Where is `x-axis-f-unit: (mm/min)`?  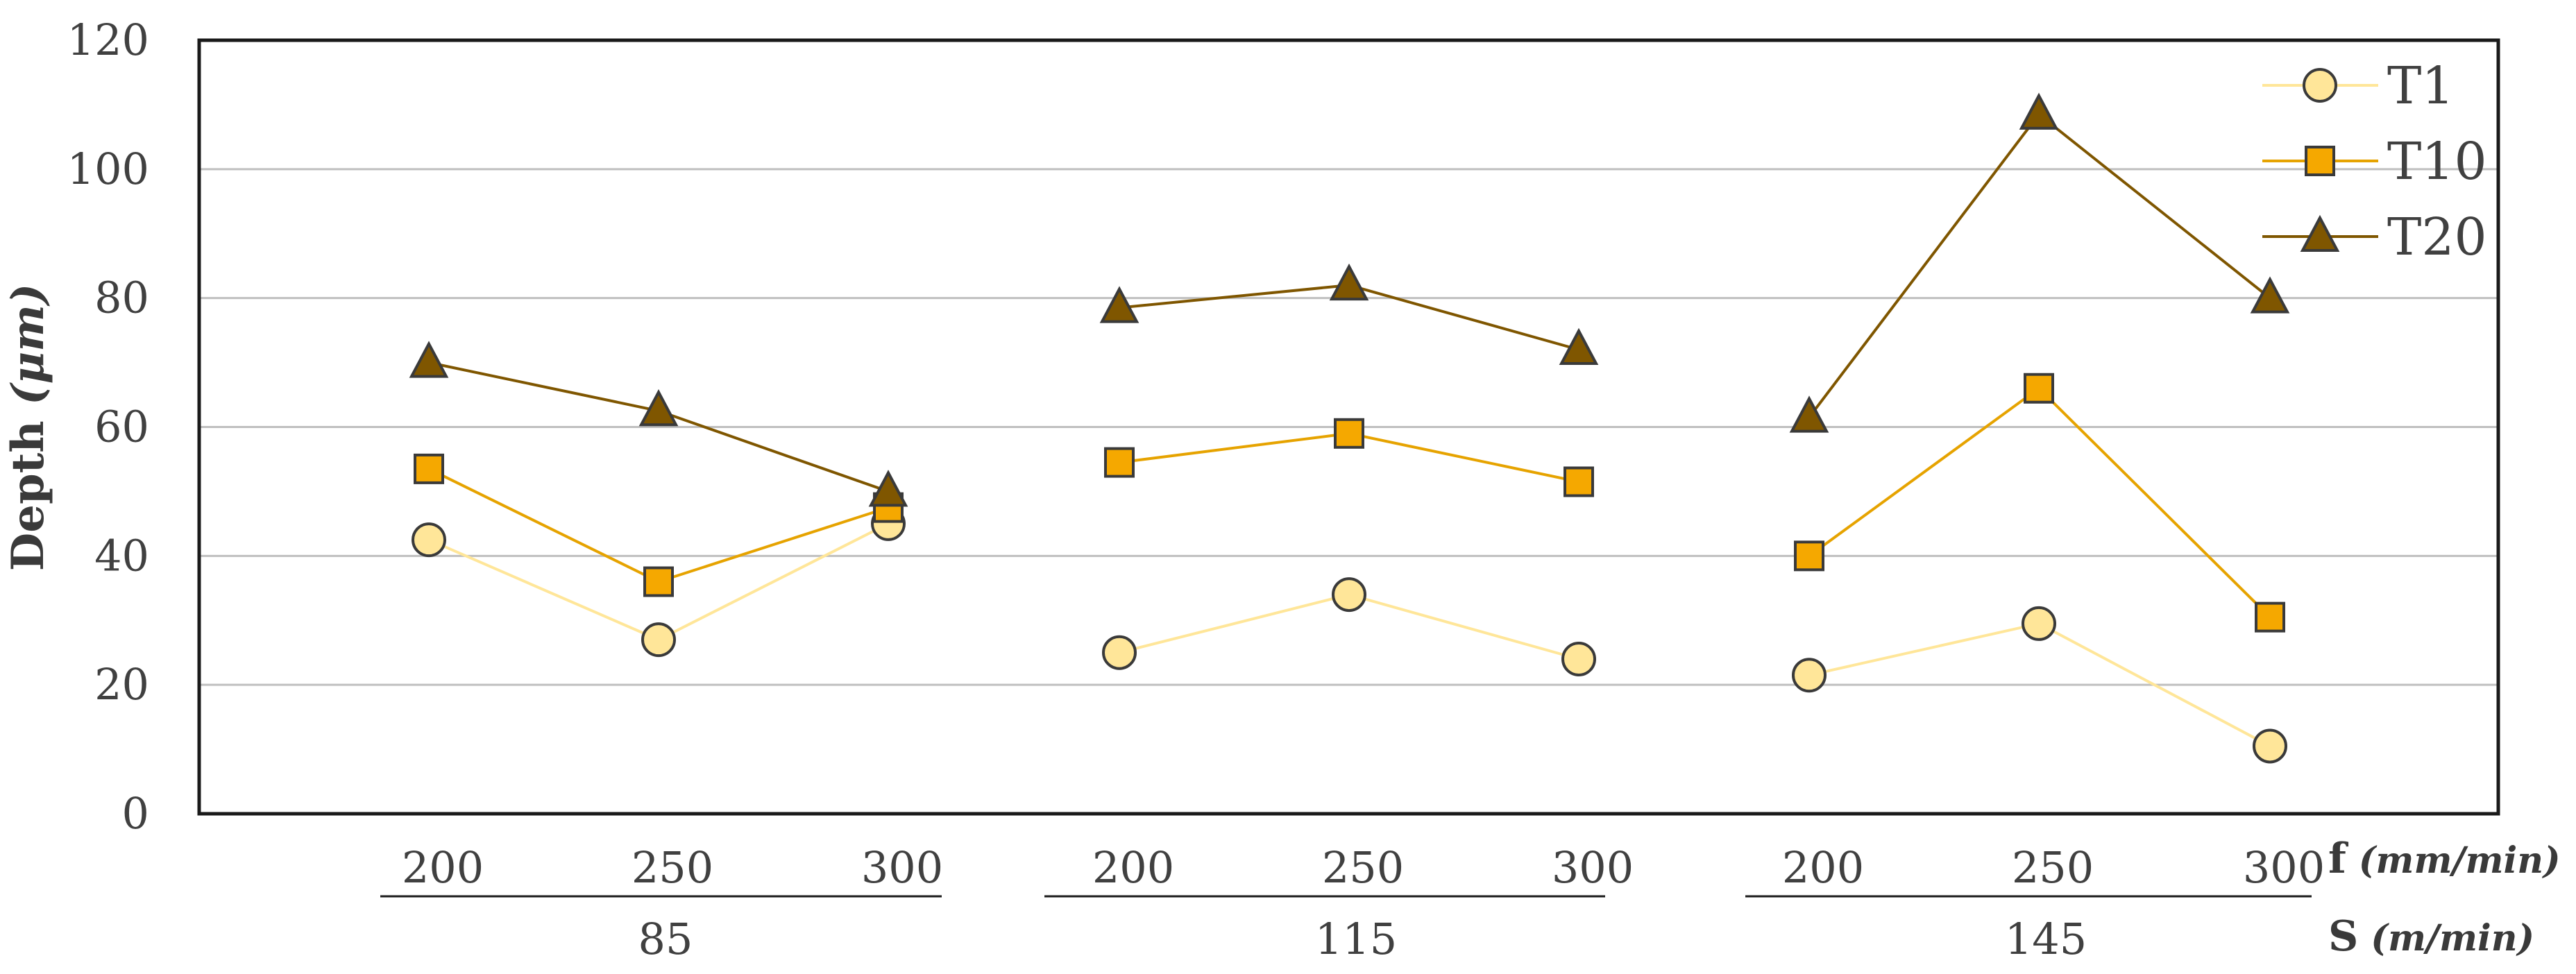 x-axis-f-unit: (mm/min) is located at coordinates (2460, 860).